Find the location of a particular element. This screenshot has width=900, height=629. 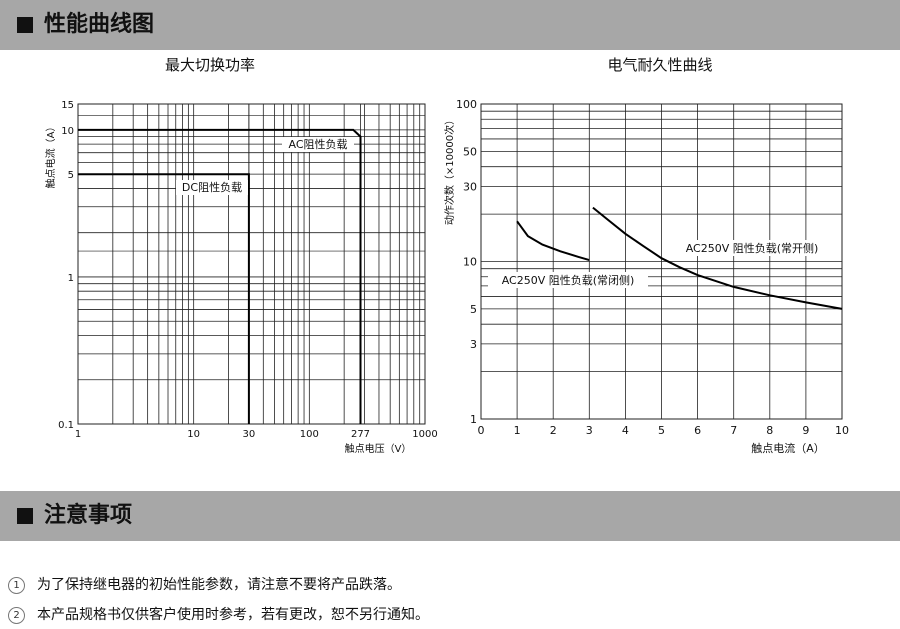

y-tick-label: 15 is located at coordinates (67, 105).